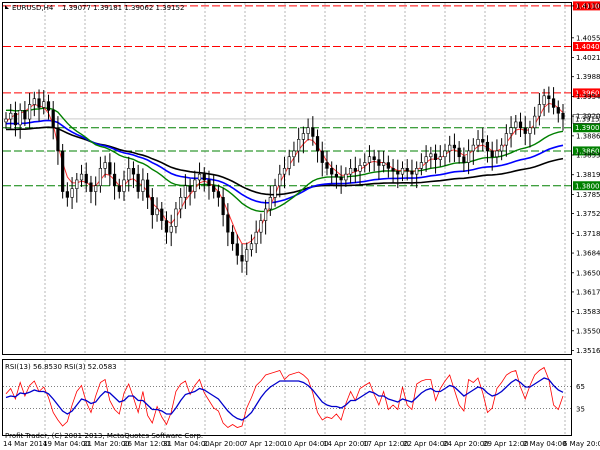 This screenshot has width=600, height=450. I want to click on rsi-header: RSI(13) 56.8530 RSI(3) 52.0583, so click(61, 367).